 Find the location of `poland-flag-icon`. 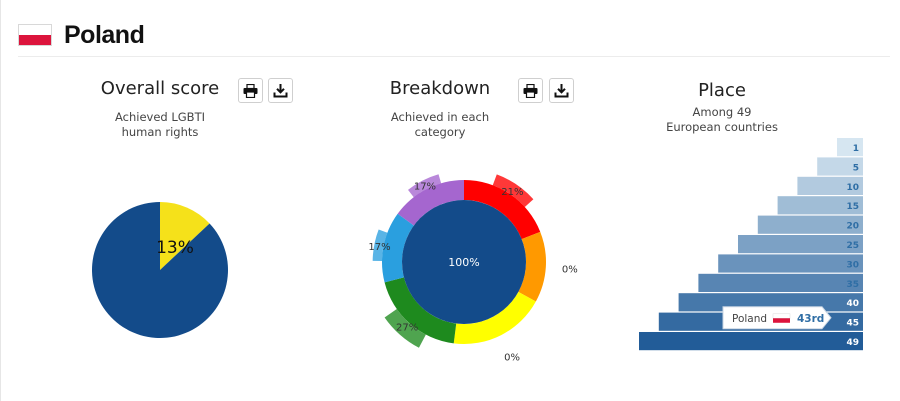

poland-flag-icon is located at coordinates (35, 35).